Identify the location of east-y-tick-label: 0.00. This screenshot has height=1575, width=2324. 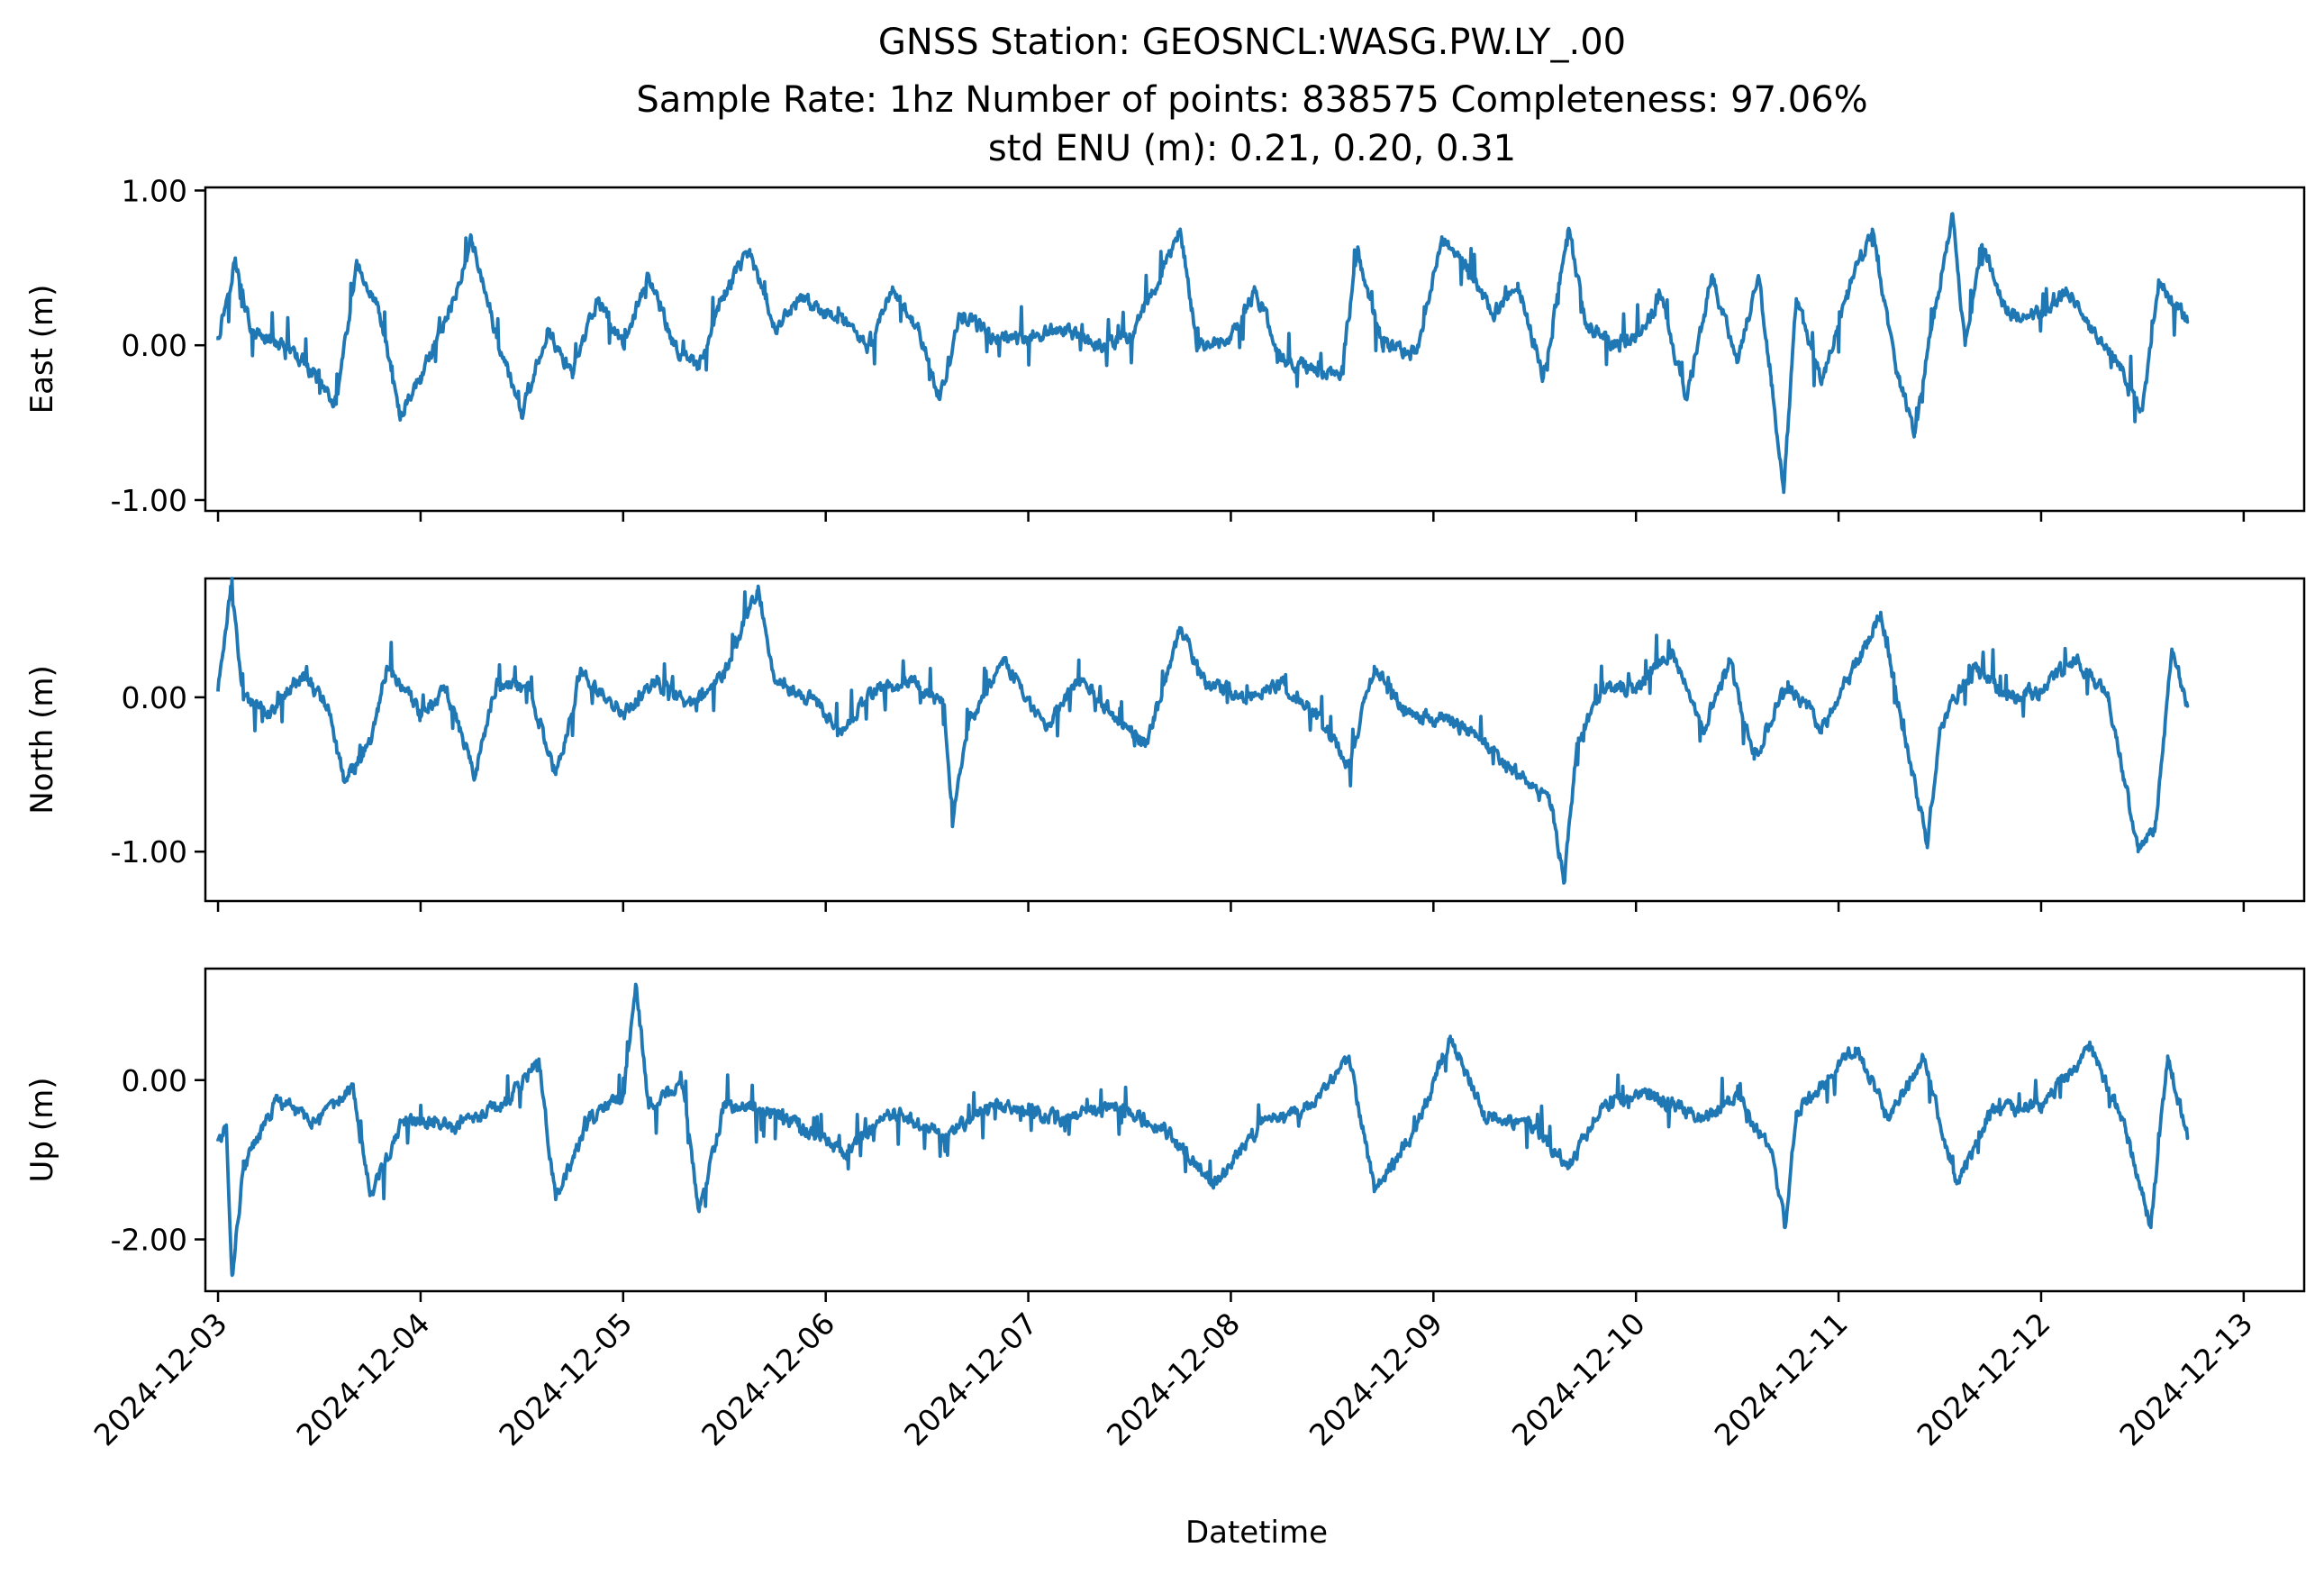
(155, 345).